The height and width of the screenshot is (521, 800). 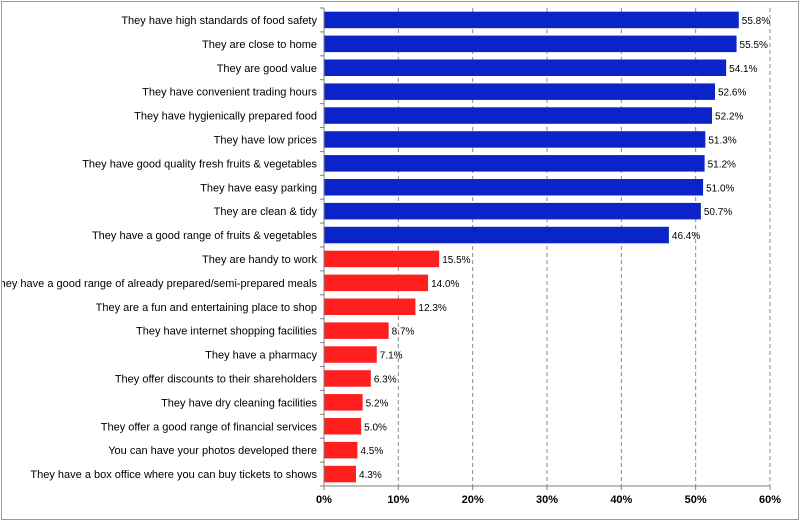 I want to click on category-label: They have high standards of food safety, so click(x=219, y=21).